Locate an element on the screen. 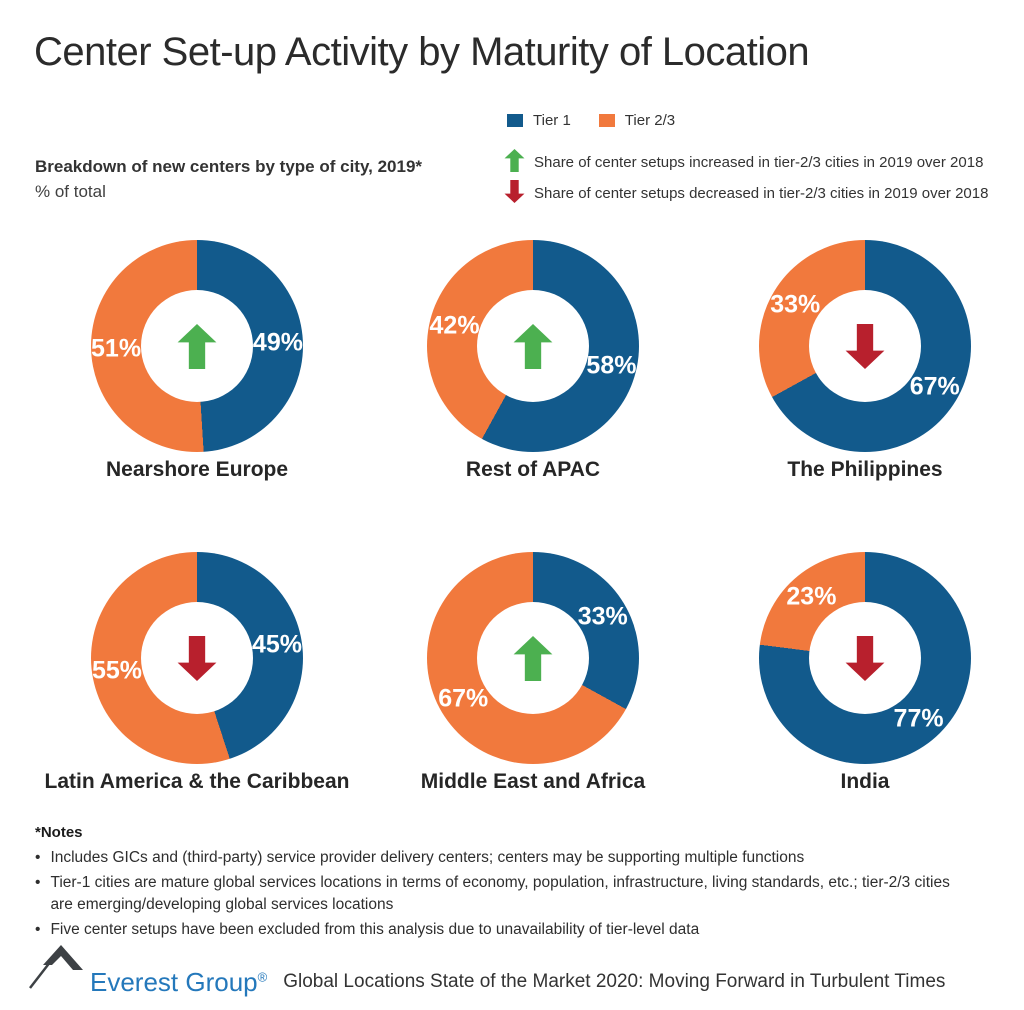  donut-chart: 58% 42% is located at coordinates (533, 346).